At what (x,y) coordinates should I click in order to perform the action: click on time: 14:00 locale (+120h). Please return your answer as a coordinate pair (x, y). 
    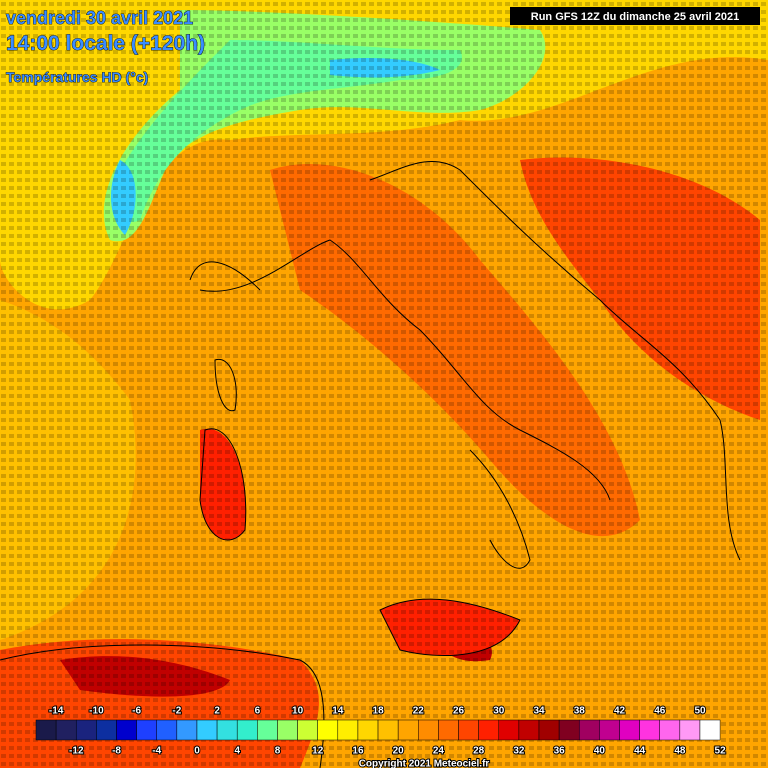
    Looking at the image, I should click on (105, 43).